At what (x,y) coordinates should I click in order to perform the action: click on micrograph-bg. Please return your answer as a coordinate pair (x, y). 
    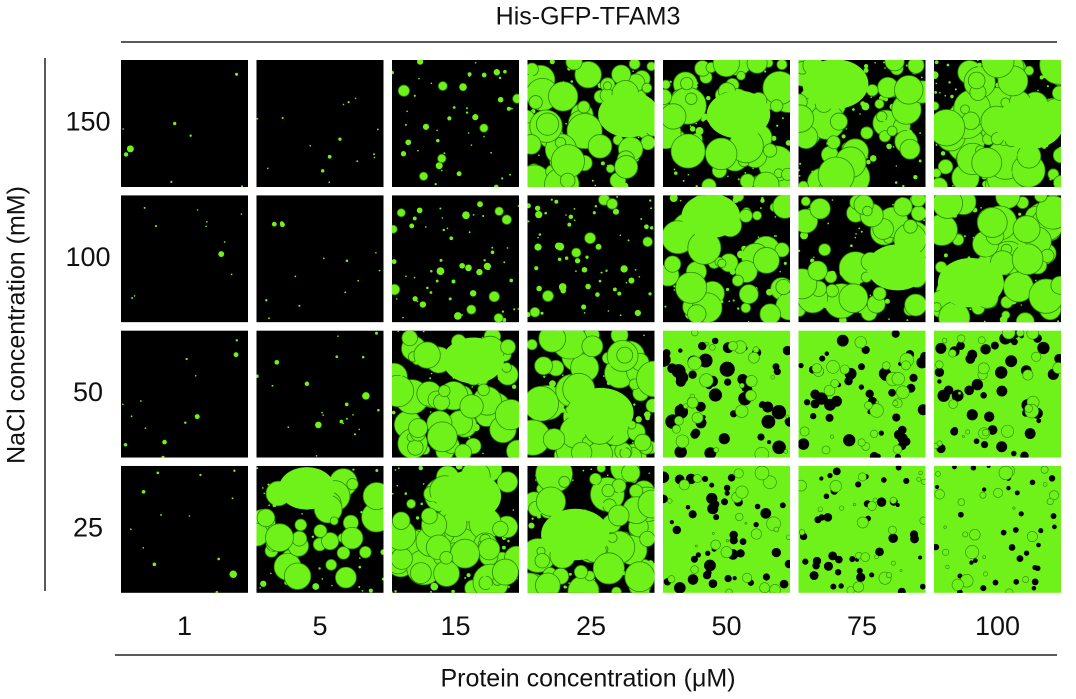
    Looking at the image, I should click on (320, 259).